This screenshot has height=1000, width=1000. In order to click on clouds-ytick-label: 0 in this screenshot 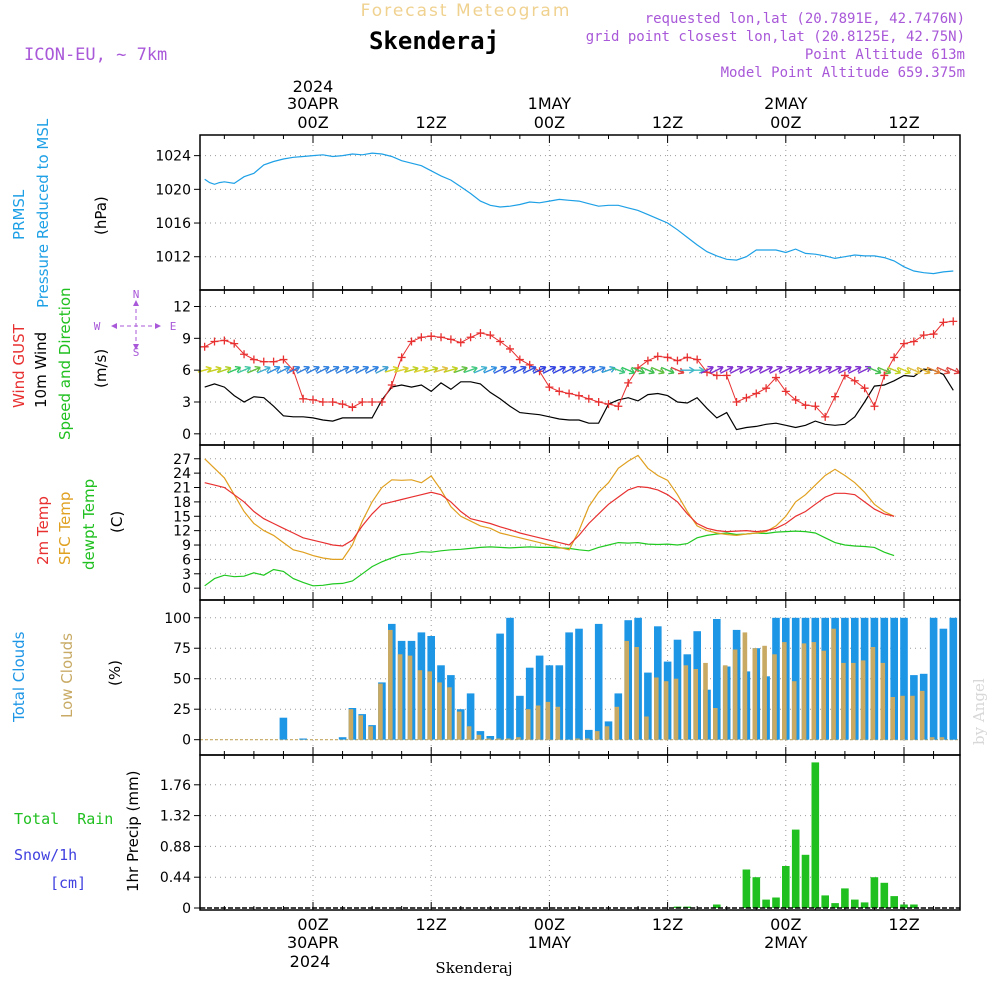, I will do `click(186, 741)`.